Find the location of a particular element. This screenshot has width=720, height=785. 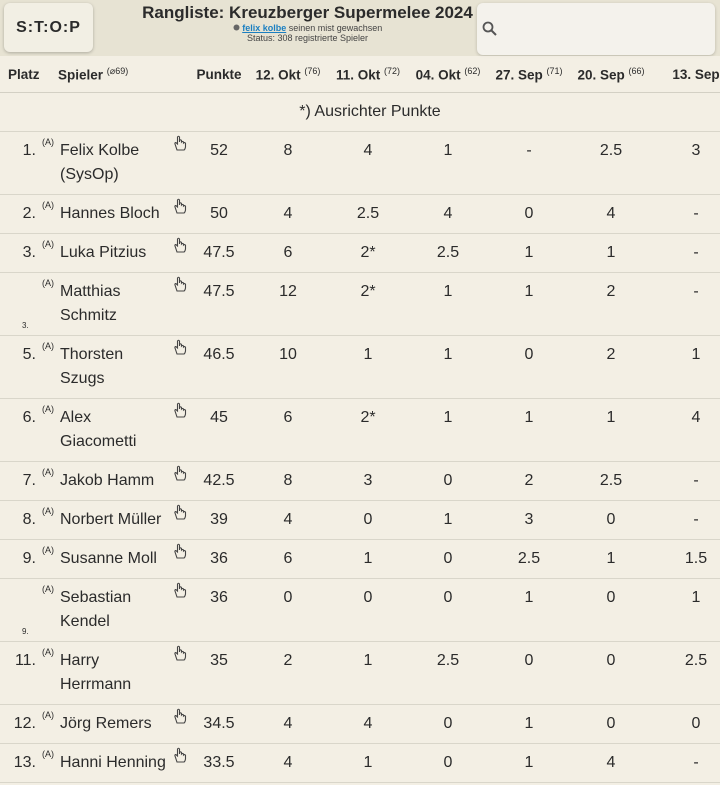

player-row: 9. (A) Sebastian Kendel 36 0 0 0 1 0 1 is located at coordinates (360, 610).